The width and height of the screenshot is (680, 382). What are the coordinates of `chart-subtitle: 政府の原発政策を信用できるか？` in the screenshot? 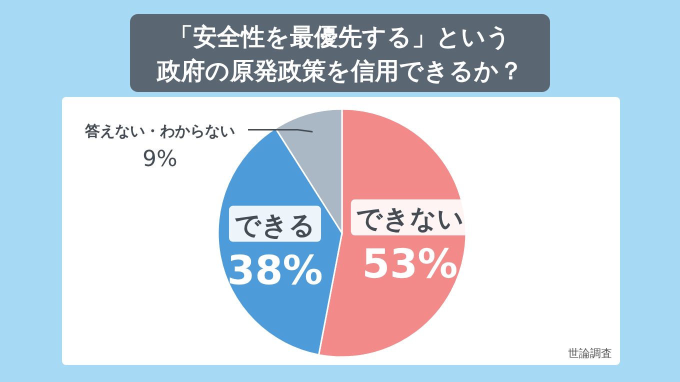 It's located at (339, 71).